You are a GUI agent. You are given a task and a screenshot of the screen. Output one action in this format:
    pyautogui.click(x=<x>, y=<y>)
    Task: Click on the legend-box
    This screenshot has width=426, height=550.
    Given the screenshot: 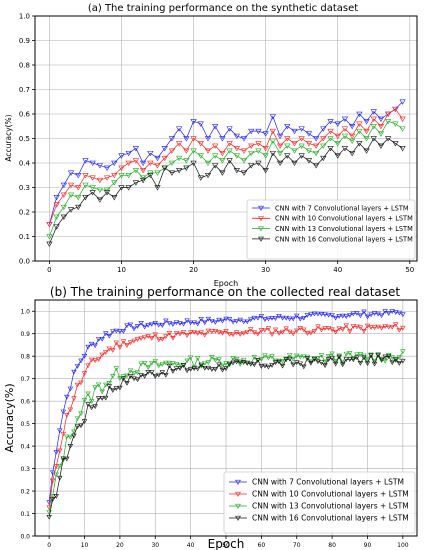 What is the action you would take?
    pyautogui.click(x=331, y=229)
    